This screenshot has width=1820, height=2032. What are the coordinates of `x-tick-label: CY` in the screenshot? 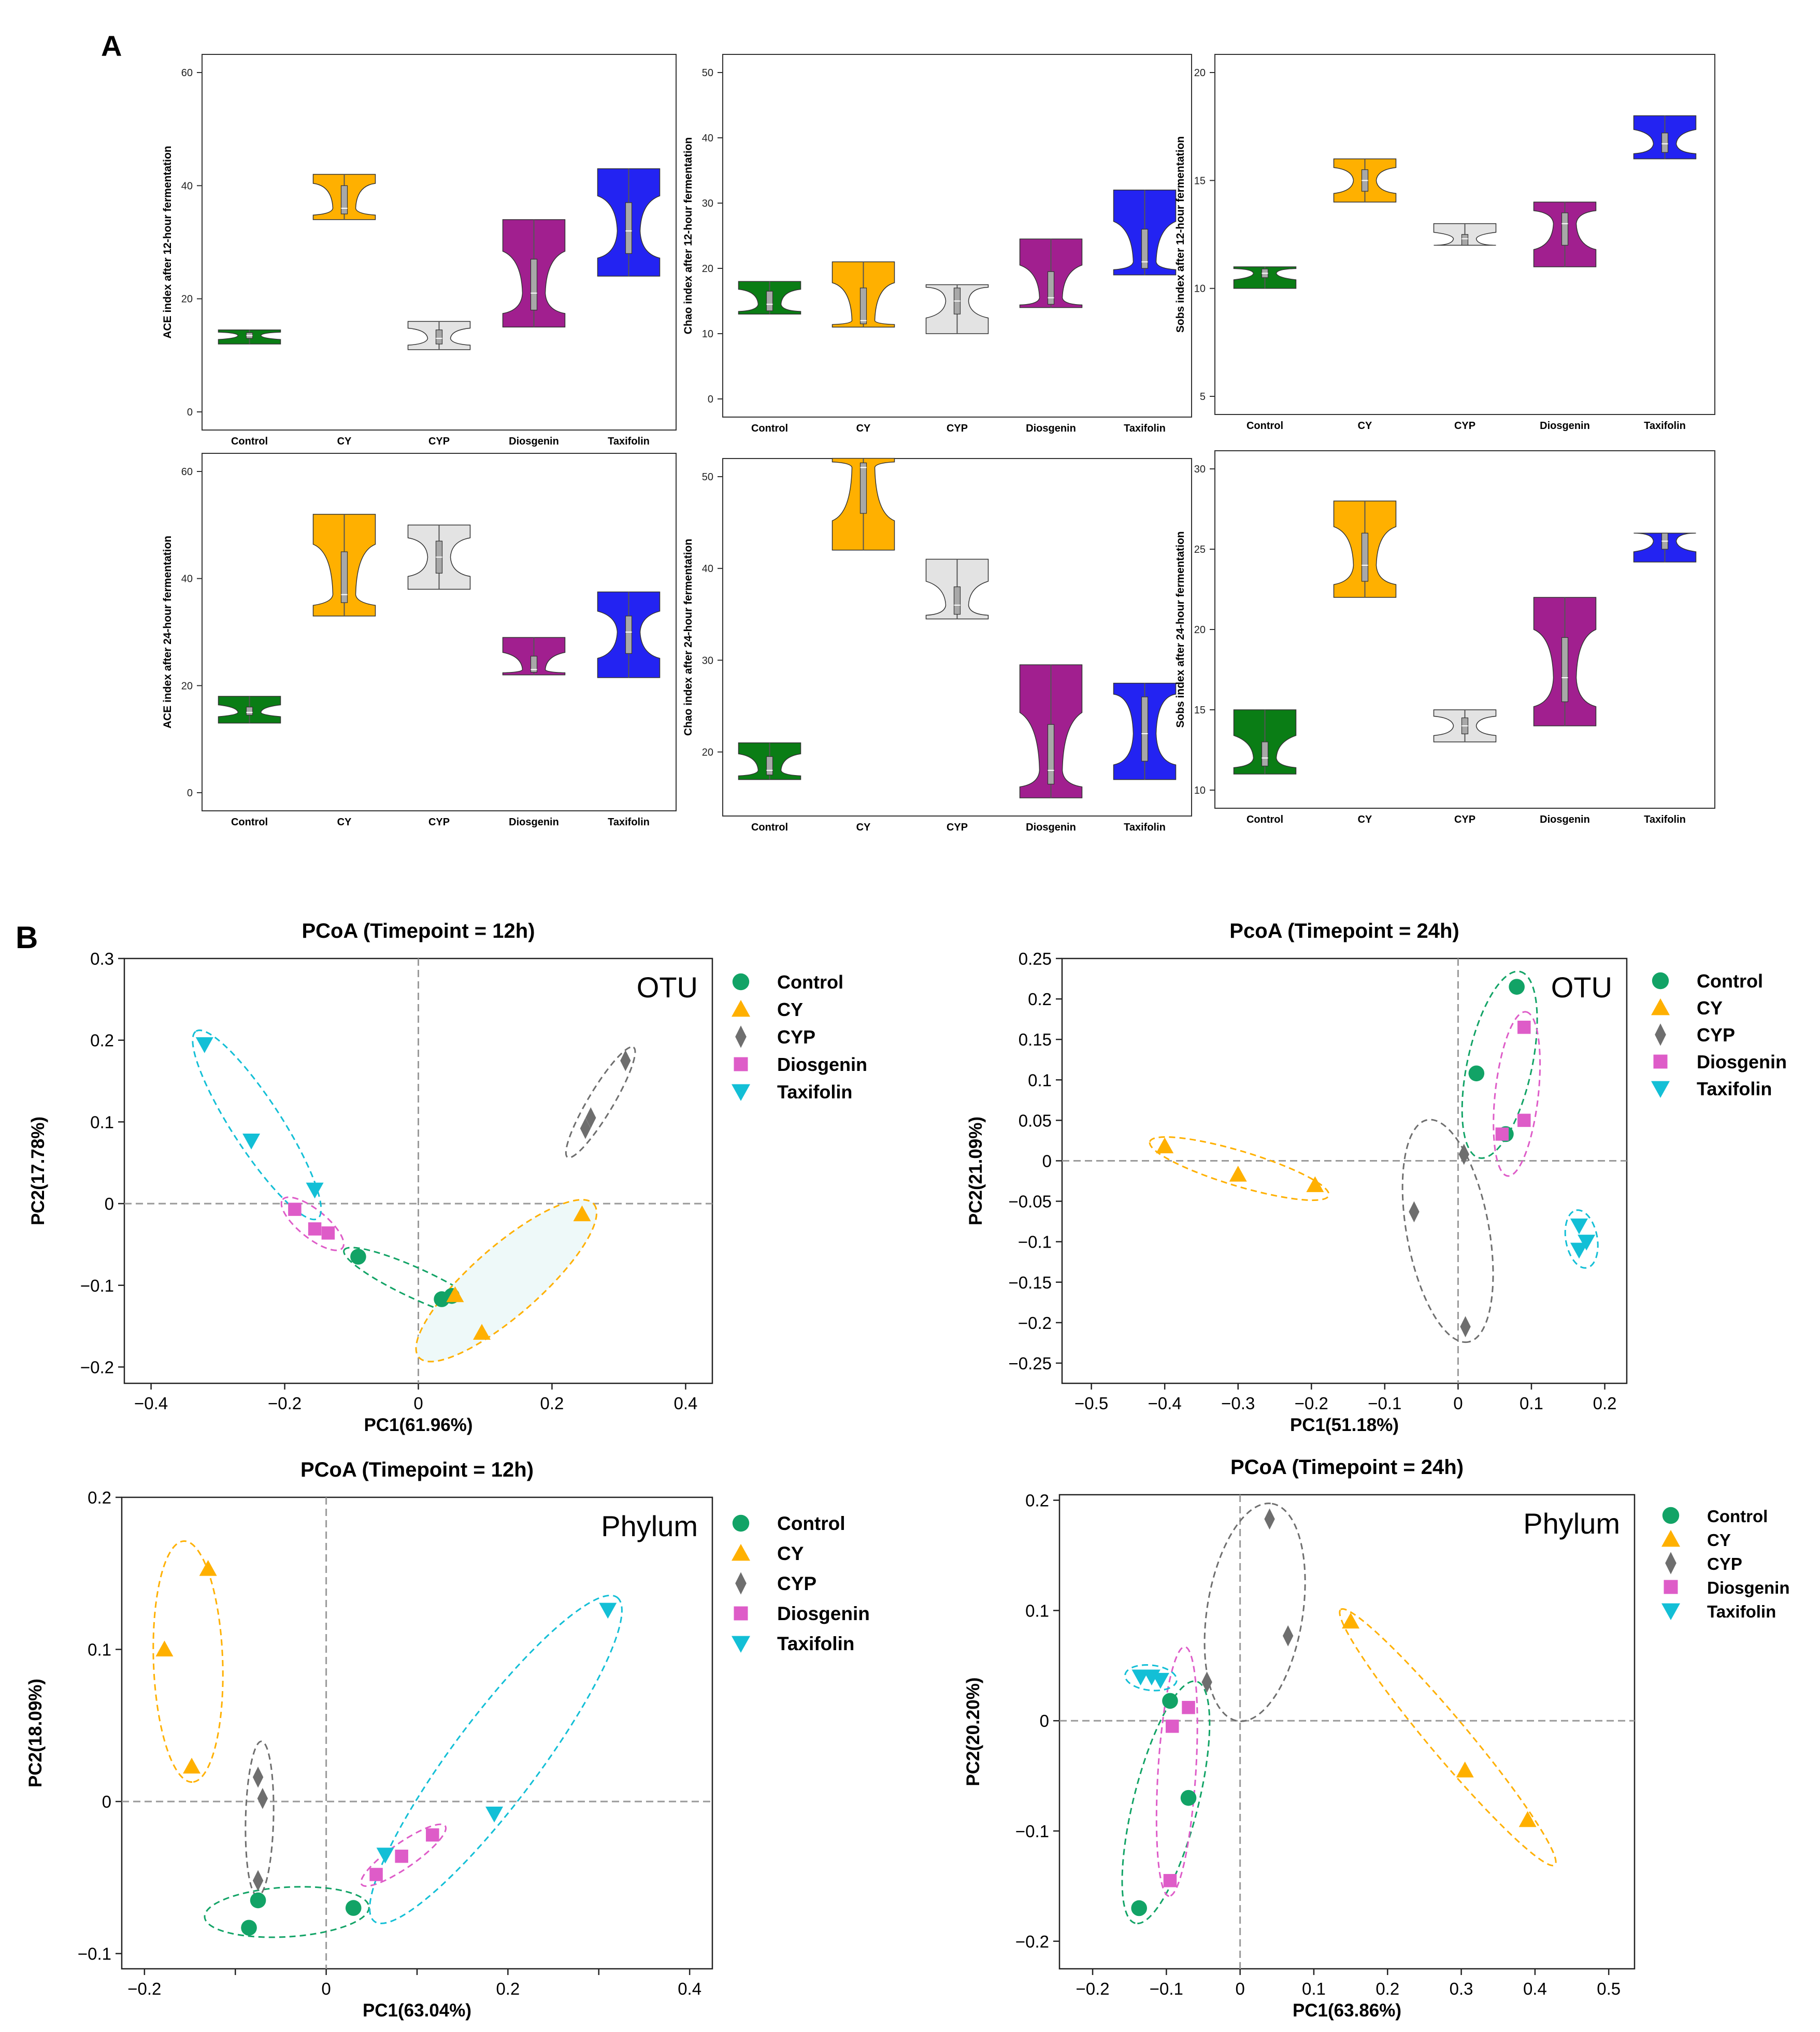 It's located at (1365, 819).